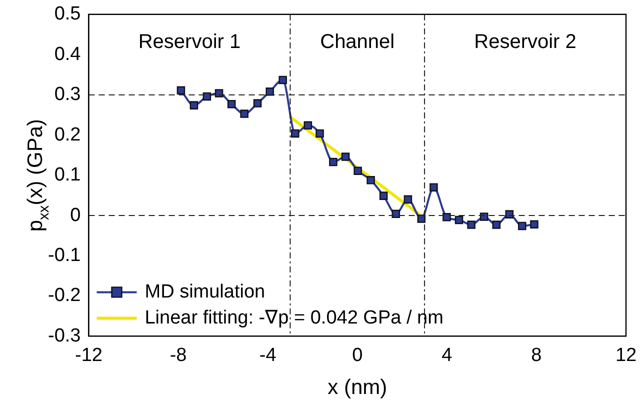 This screenshot has width=640, height=400. What do you see at coordinates (64, 295) in the screenshot?
I see `y-tick-label: -0.2` at bounding box center [64, 295].